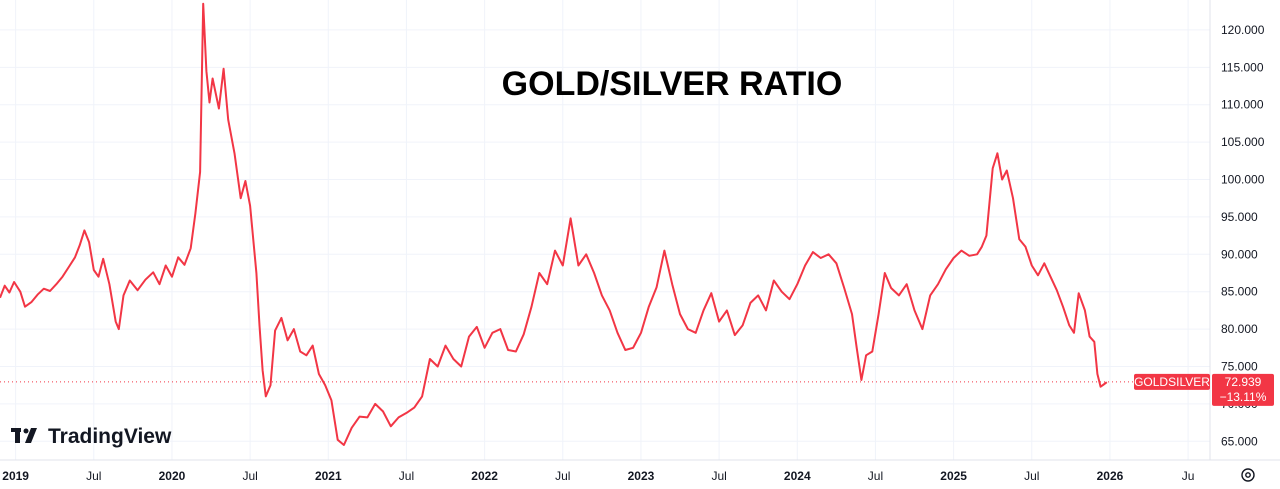  I want to click on gear-icon, so click(1248, 475).